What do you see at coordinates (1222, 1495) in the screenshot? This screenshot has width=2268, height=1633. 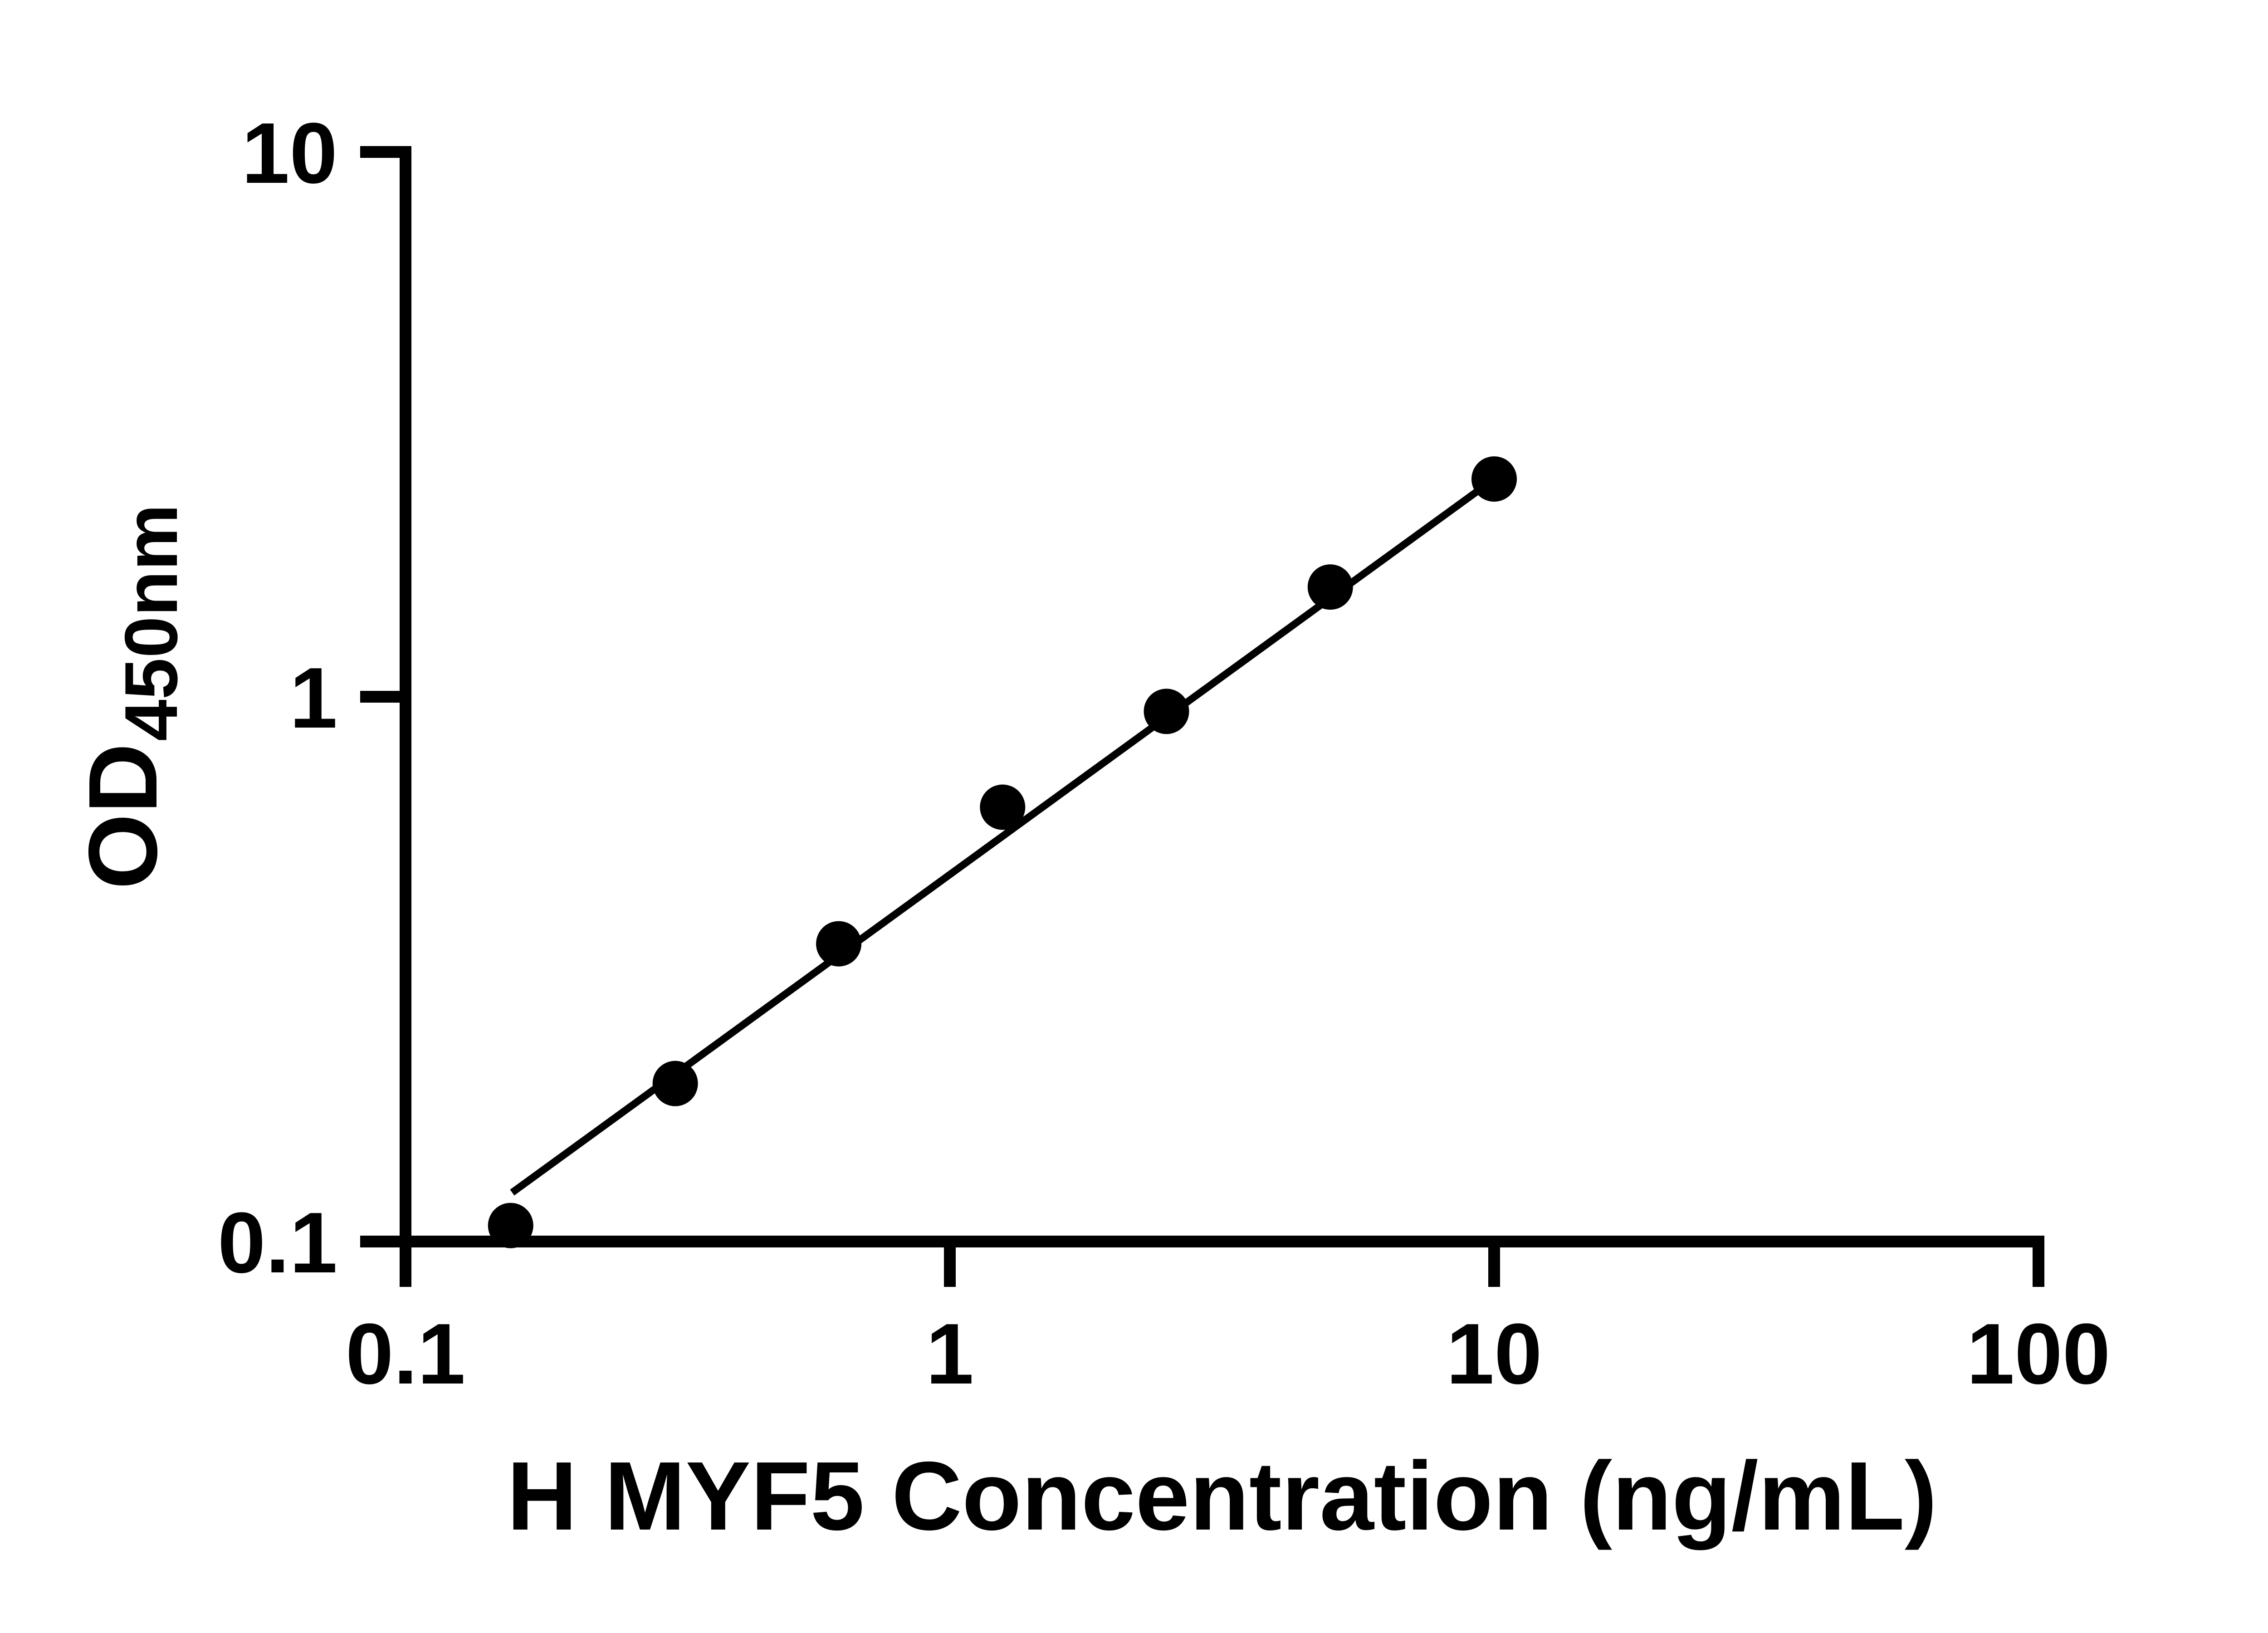 I see `x-axis-title: H MYF5 Concentration (ng/mL)` at bounding box center [1222, 1495].